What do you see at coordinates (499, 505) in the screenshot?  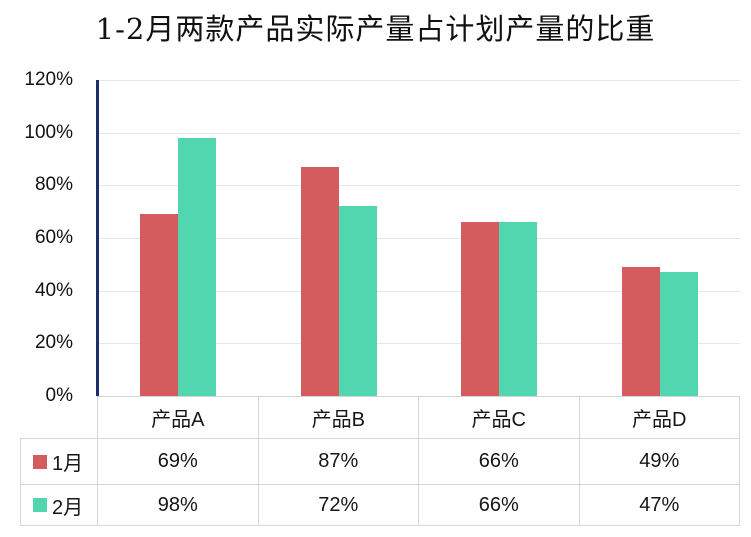 I see `value-cell-2月-产品C: 66%` at bounding box center [499, 505].